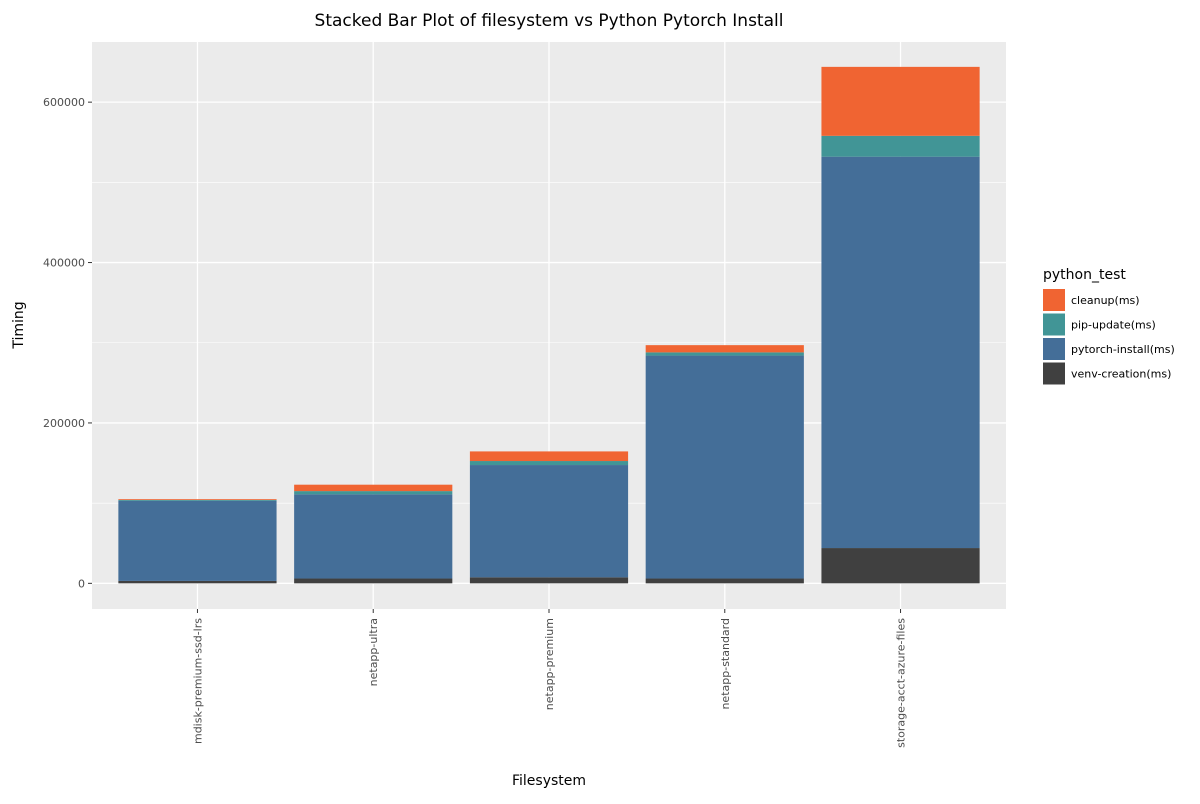  What do you see at coordinates (19, 325) in the screenshot?
I see `y-axis-label: Timing` at bounding box center [19, 325].